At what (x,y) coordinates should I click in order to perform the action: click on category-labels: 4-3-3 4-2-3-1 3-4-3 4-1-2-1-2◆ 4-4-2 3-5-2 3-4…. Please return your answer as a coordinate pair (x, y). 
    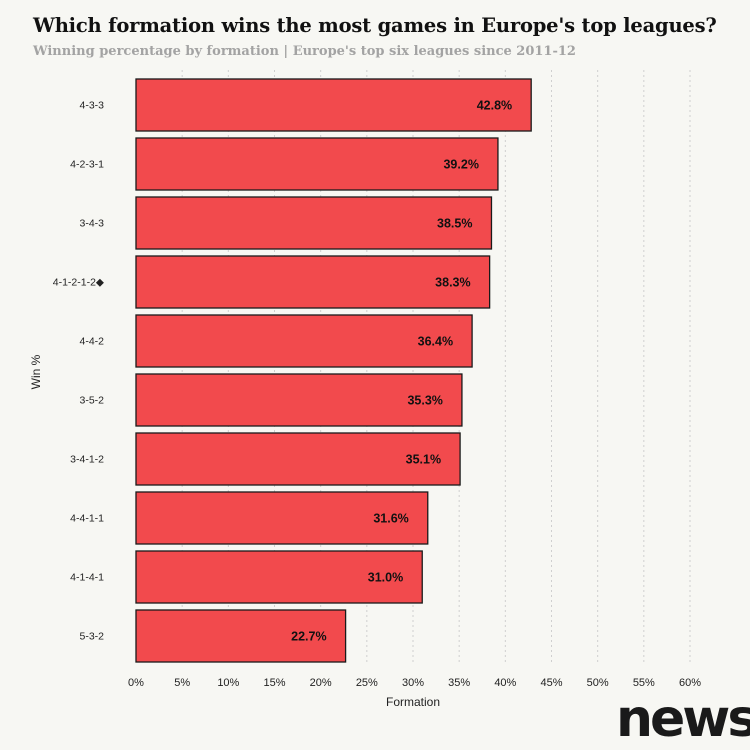
    Looking at the image, I should click on (79, 371).